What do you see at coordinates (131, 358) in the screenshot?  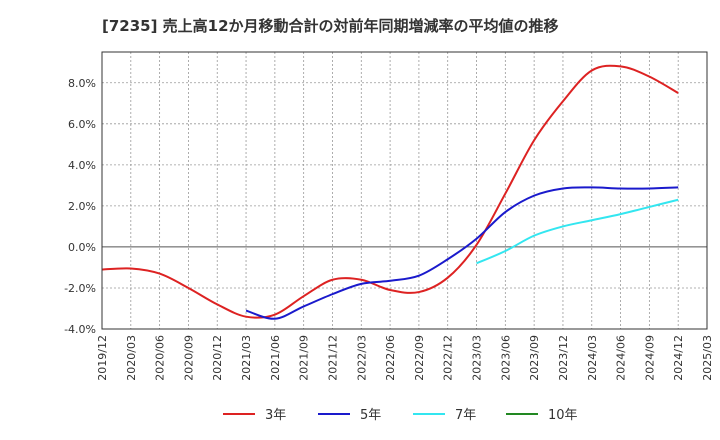 I see `x-tick-label: 2020/03` at bounding box center [131, 358].